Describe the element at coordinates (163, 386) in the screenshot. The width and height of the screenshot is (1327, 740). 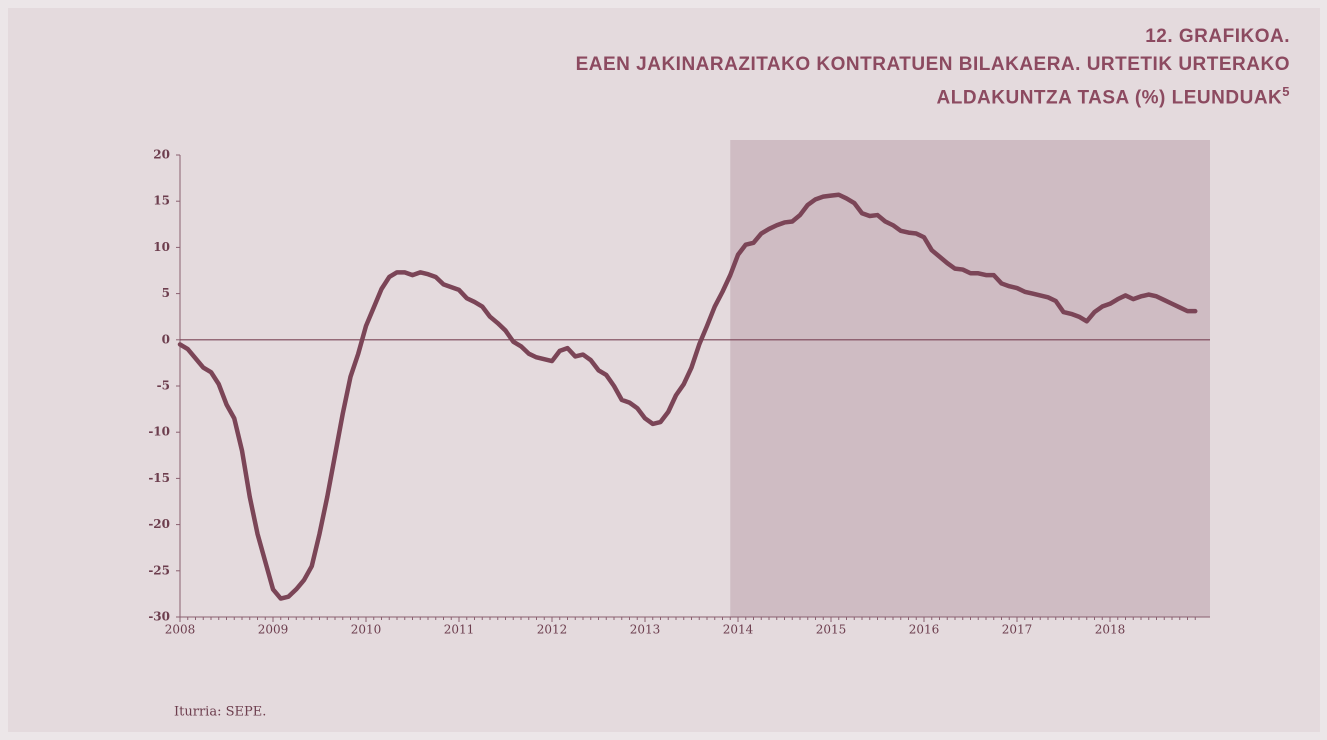
I see `y-tick-label: -5` at that location.